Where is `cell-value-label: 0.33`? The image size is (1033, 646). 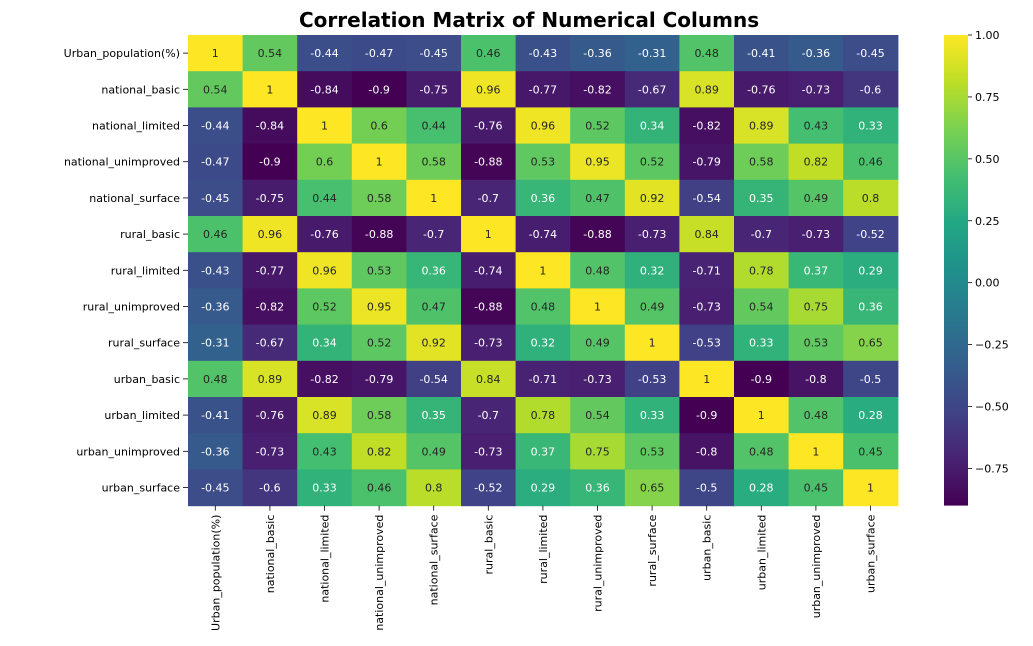
cell-value-label: 0.33 is located at coordinates (870, 126).